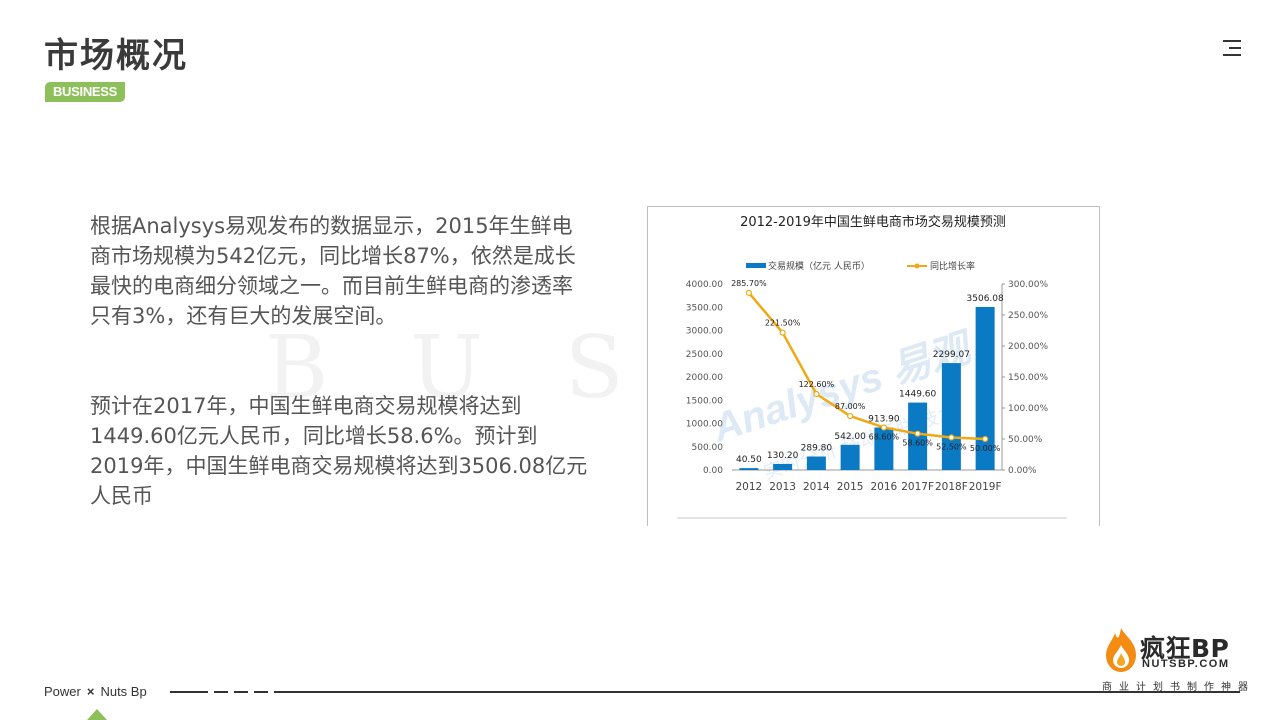  I want to click on y-left-tick-label: 3000.00, so click(704, 332).